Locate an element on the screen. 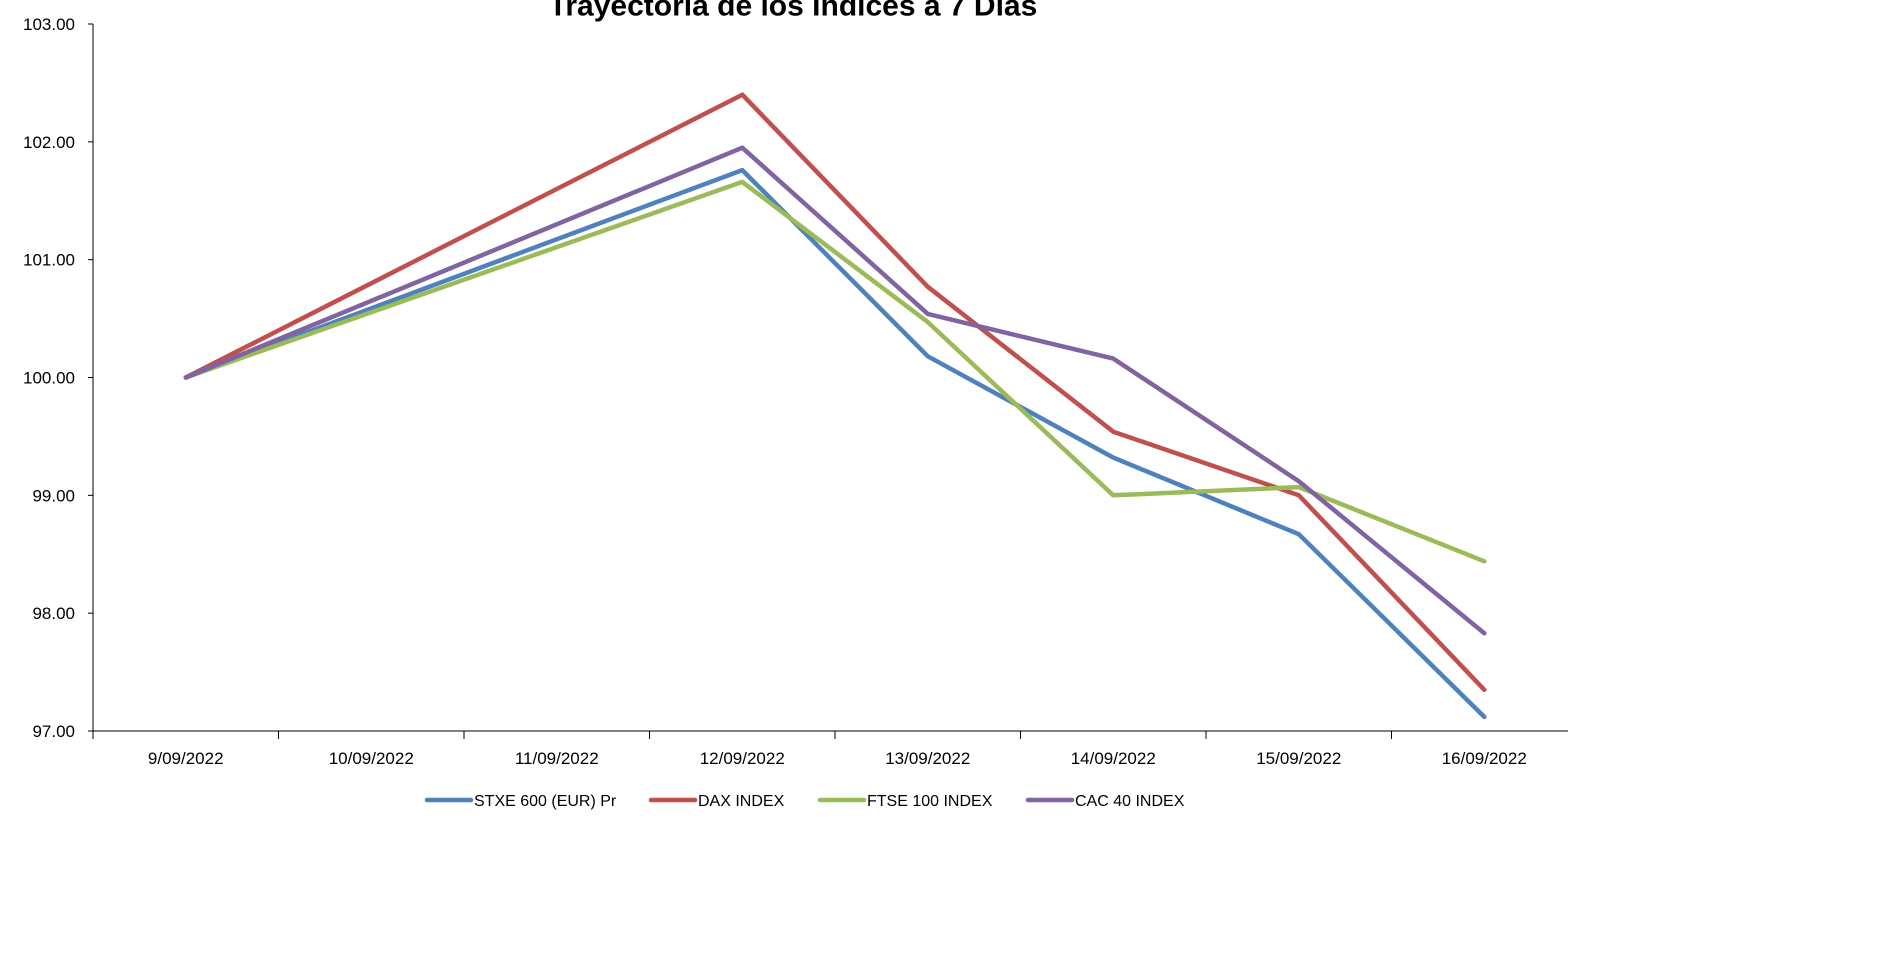  y-tick-label: 102.00 is located at coordinates (49, 142).